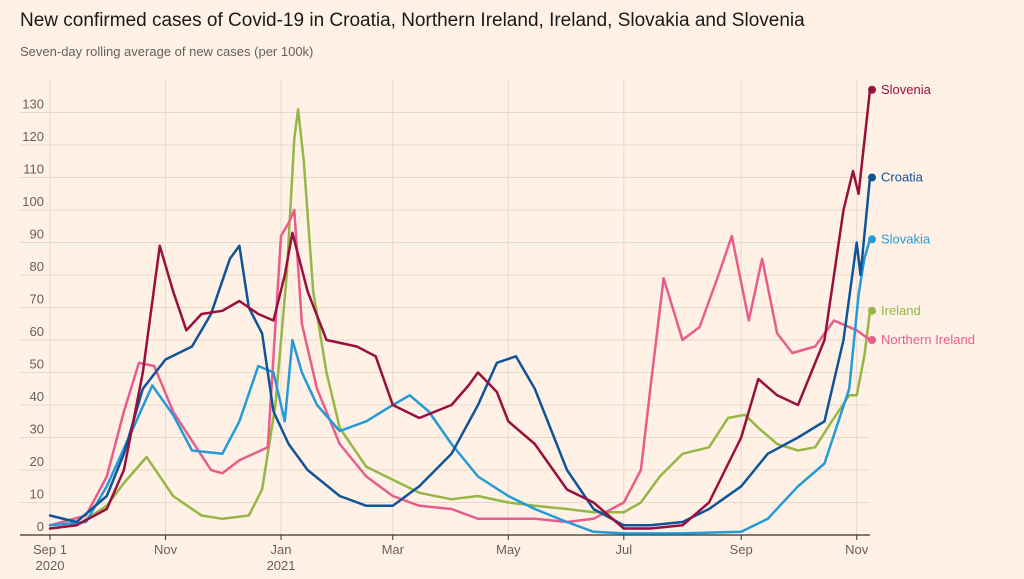 The height and width of the screenshot is (579, 1024). What do you see at coordinates (37, 429) in the screenshot?
I see `y-tick-label: 30` at bounding box center [37, 429].